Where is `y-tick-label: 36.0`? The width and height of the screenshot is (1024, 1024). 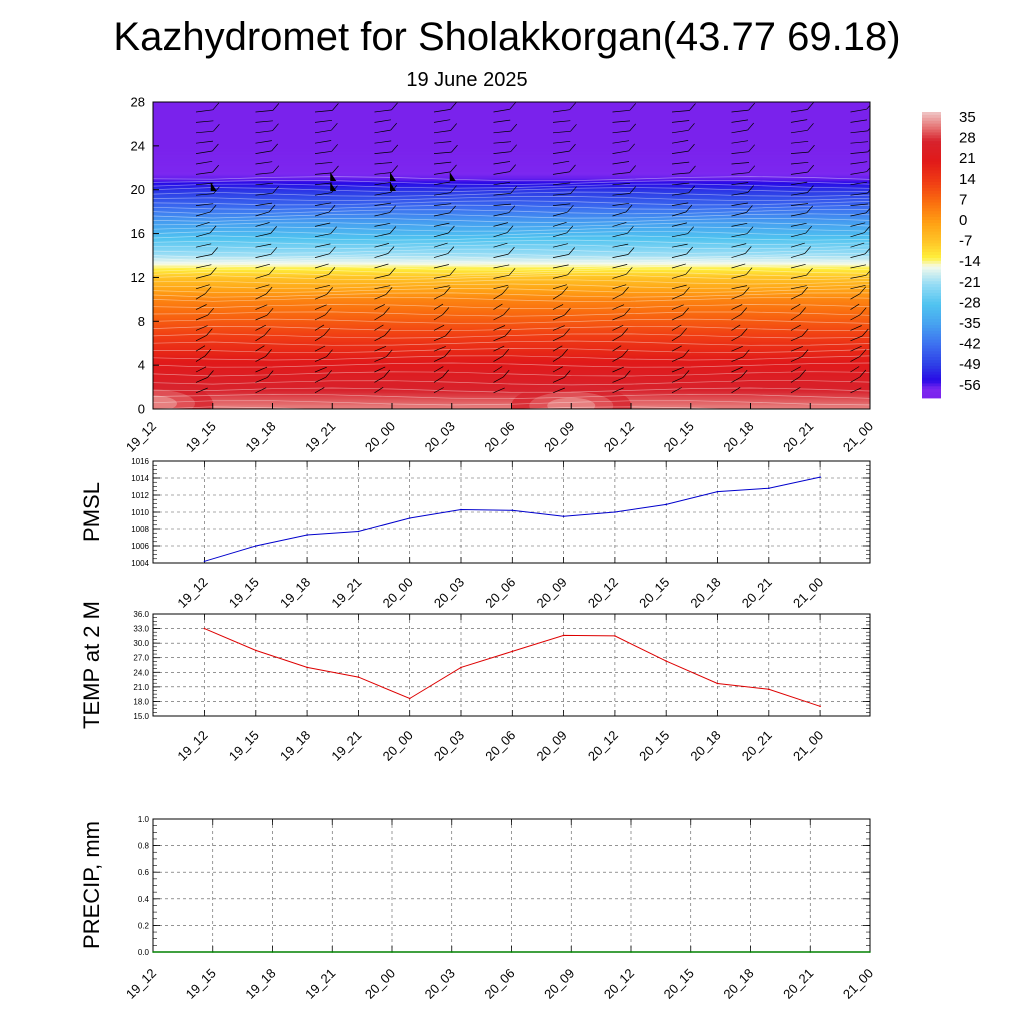
y-tick-label: 36.0 is located at coordinates (141, 614).